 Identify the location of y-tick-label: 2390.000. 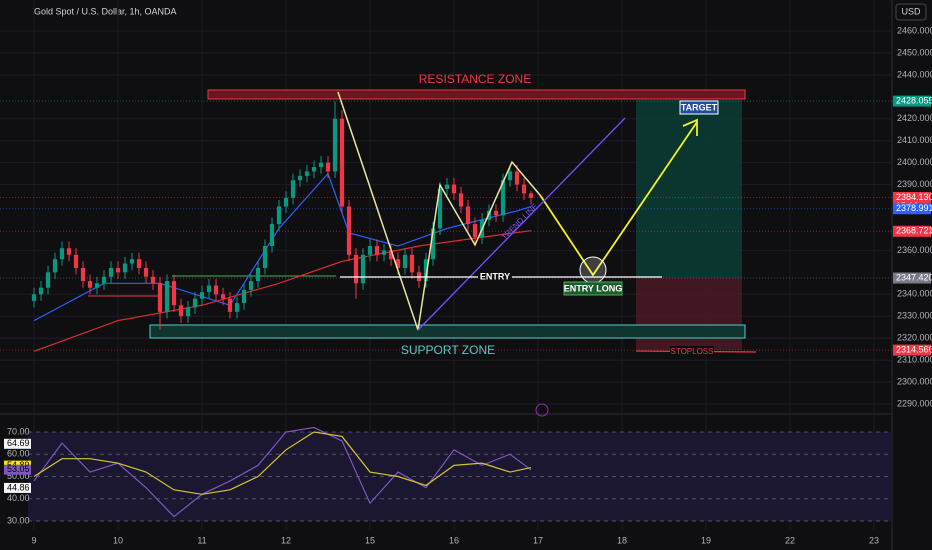
(914, 184).